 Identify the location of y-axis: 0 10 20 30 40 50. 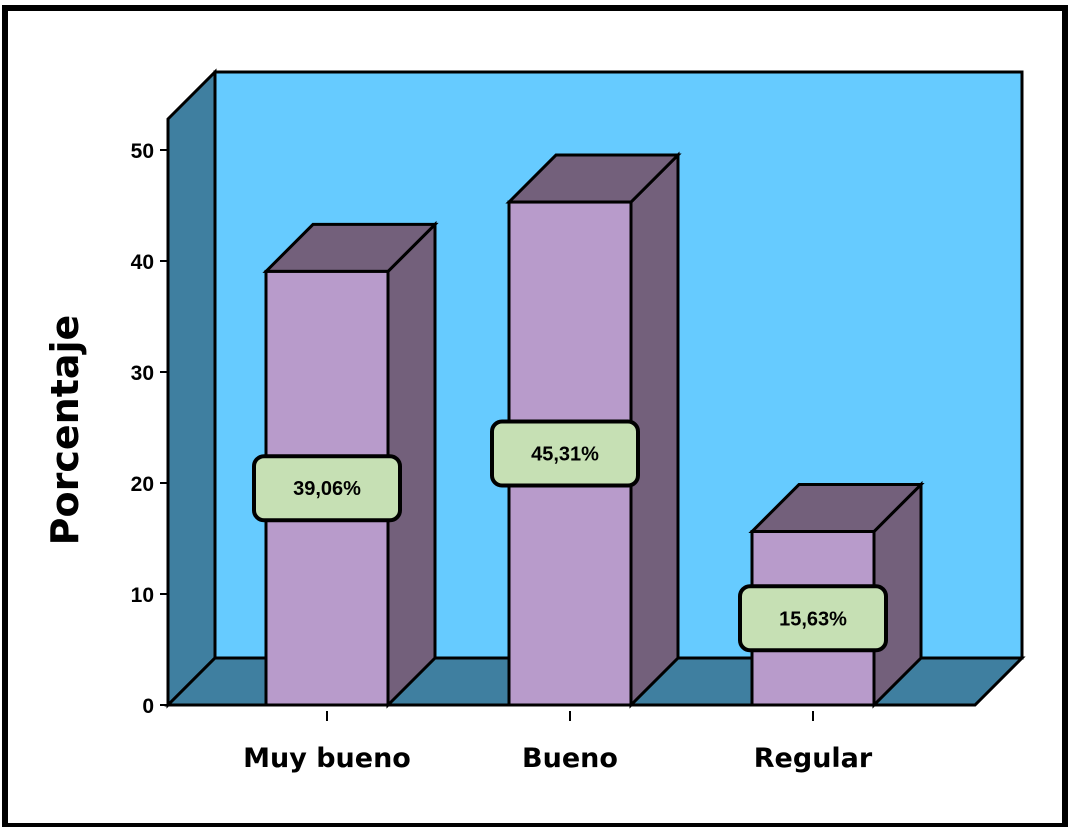
(150, 429).